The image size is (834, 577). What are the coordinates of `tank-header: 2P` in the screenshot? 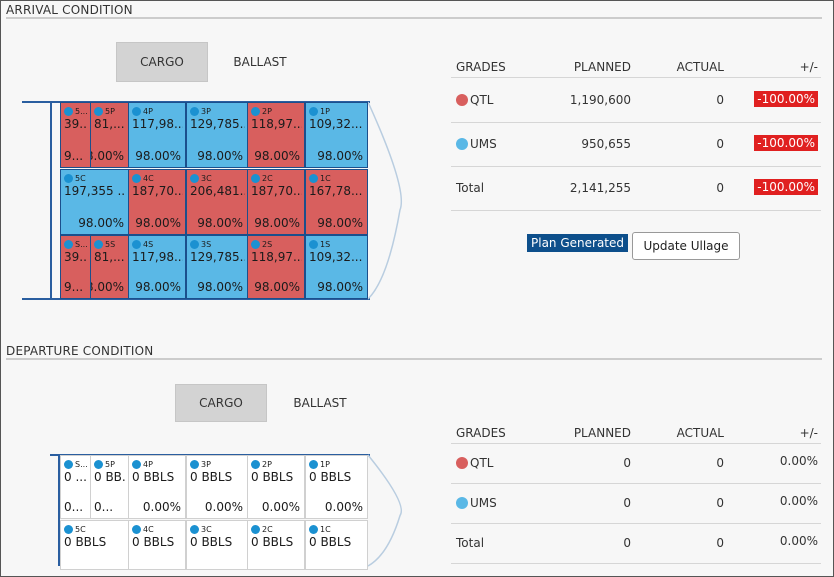 It's located at (261, 464).